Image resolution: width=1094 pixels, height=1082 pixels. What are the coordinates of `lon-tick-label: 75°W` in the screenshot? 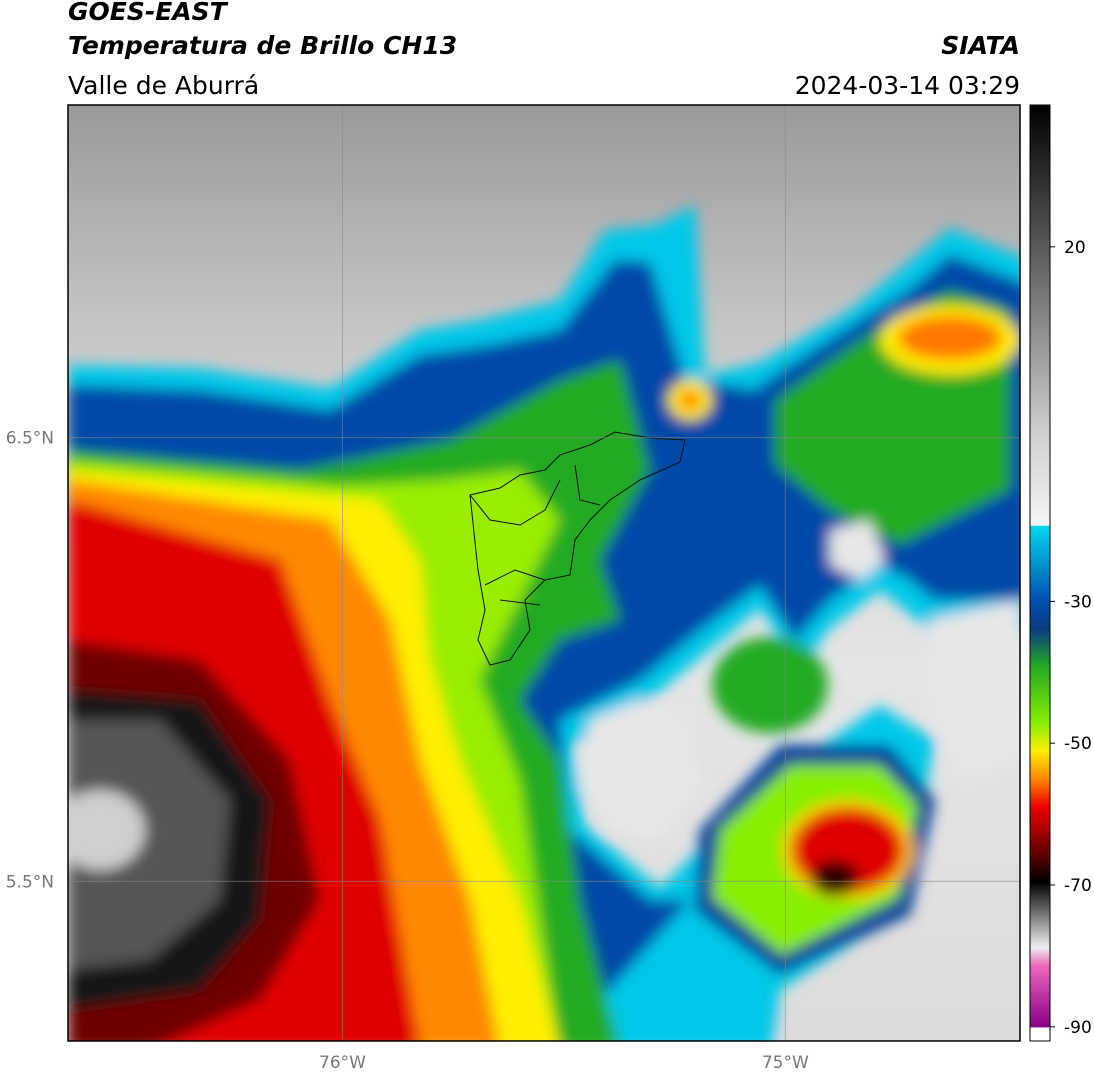 It's located at (785, 1063).